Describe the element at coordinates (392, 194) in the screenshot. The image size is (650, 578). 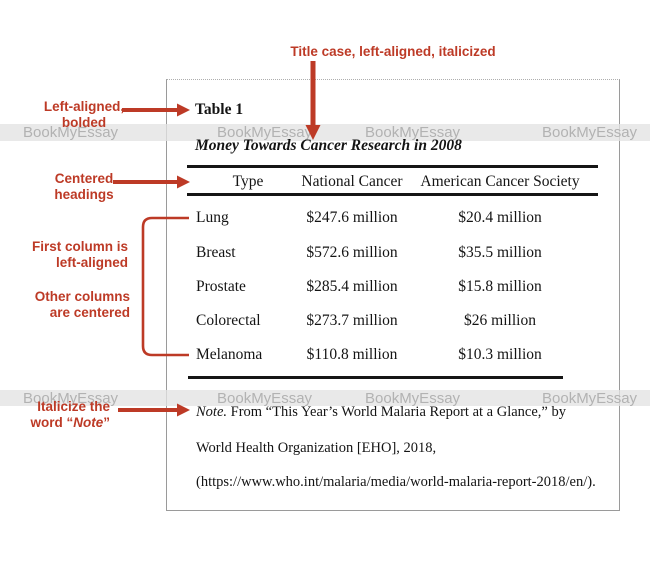
I see `table-header-rule` at that location.